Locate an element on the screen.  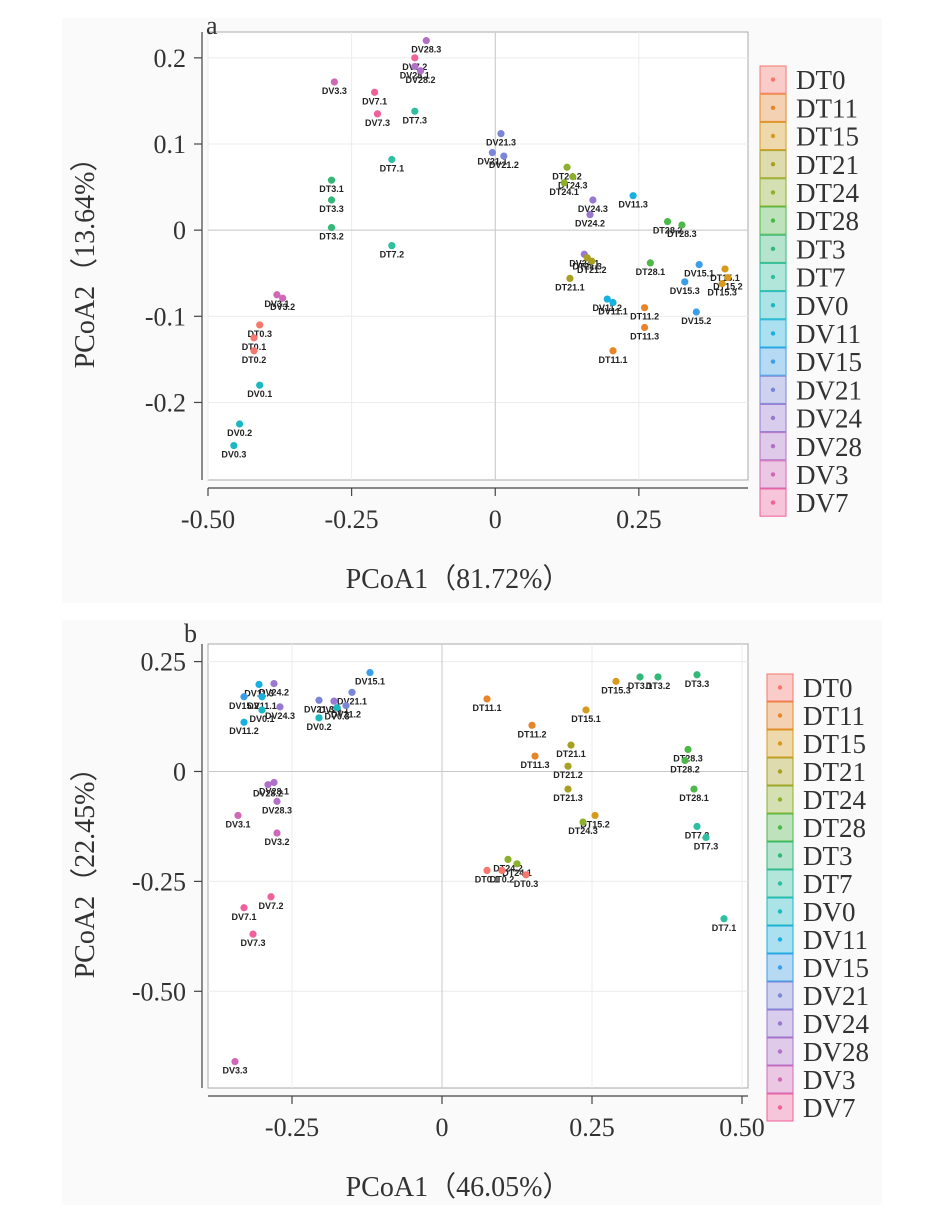
data-point-label: DV21.3 is located at coordinates (319, 709).